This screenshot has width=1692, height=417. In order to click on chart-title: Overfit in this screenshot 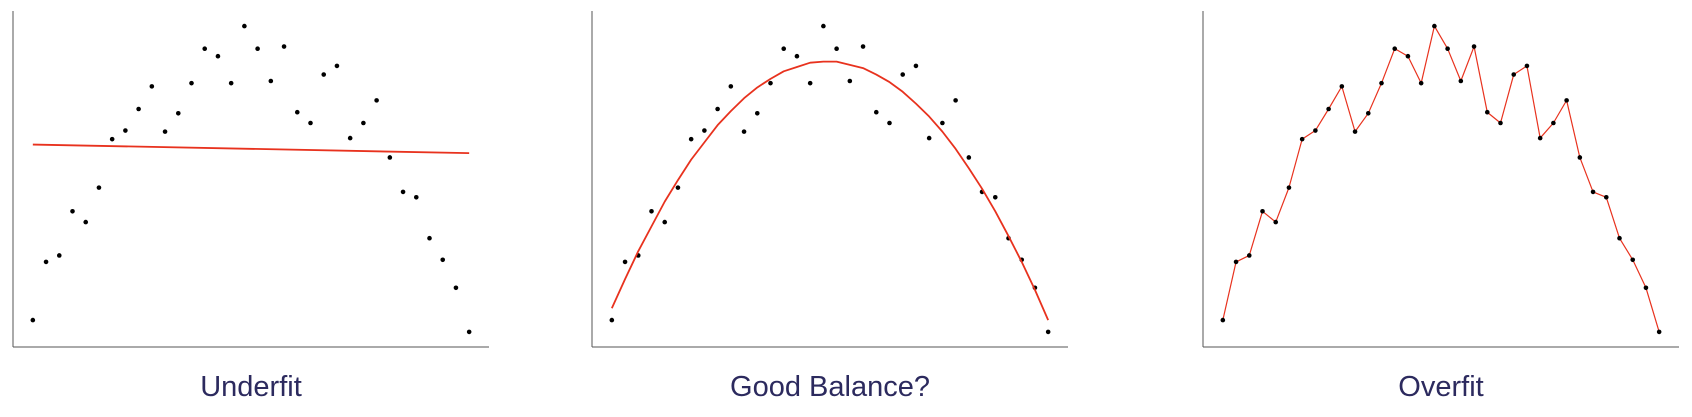, I will do `click(1440, 387)`.